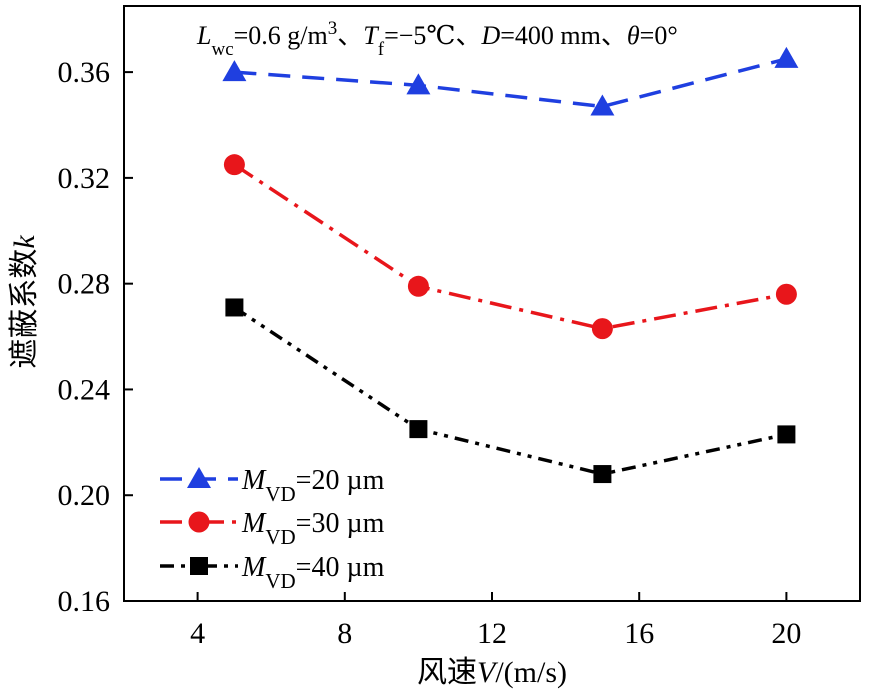 The width and height of the screenshot is (879, 691). I want to click on legend-item-1: MVD=20 µm, so click(272, 485).